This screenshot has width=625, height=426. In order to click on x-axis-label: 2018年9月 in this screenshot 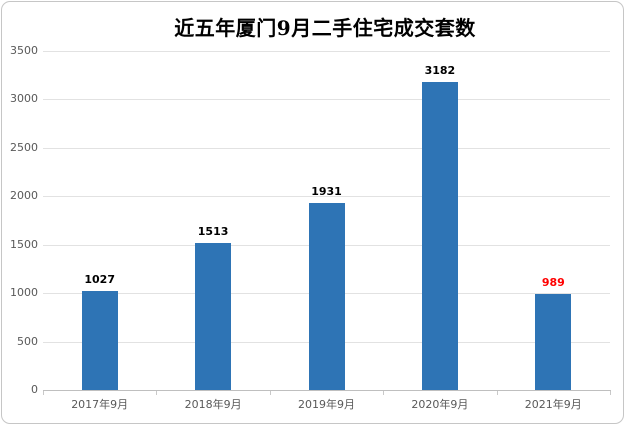, I will do `click(213, 404)`.